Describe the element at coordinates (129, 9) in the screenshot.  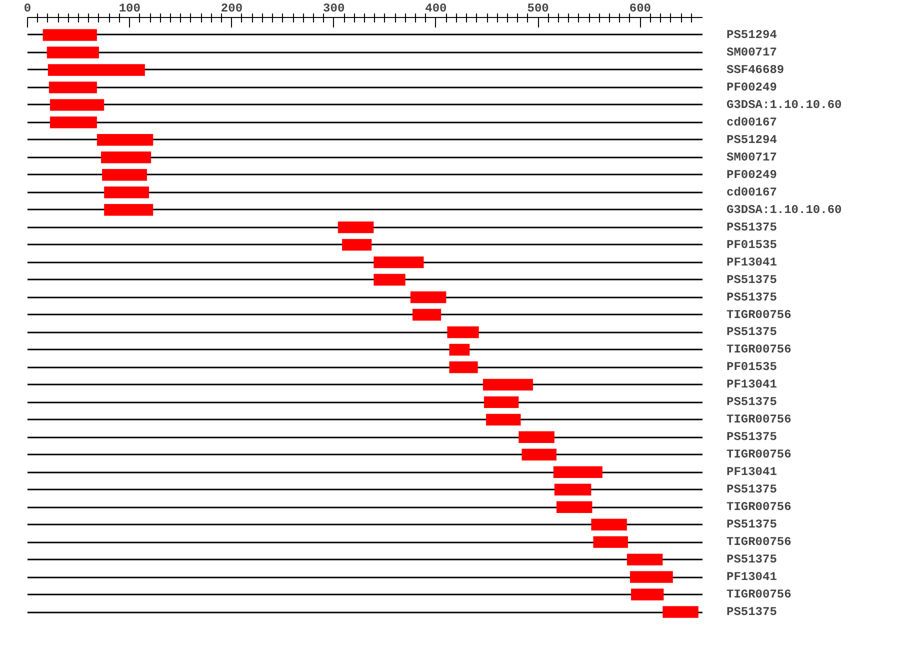
I see `x-tick-label: 100` at that location.